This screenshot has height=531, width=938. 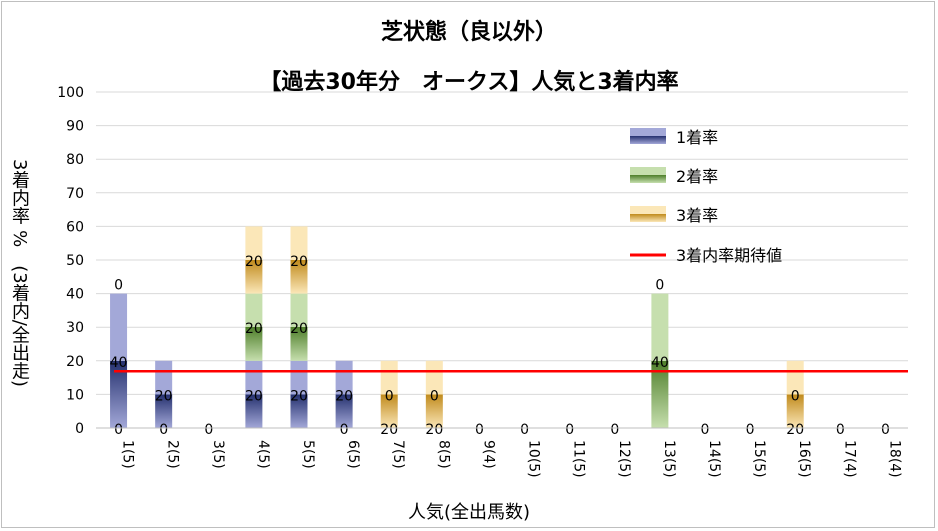 I want to click on x-tick-label: 14(5), so click(x=714, y=459).